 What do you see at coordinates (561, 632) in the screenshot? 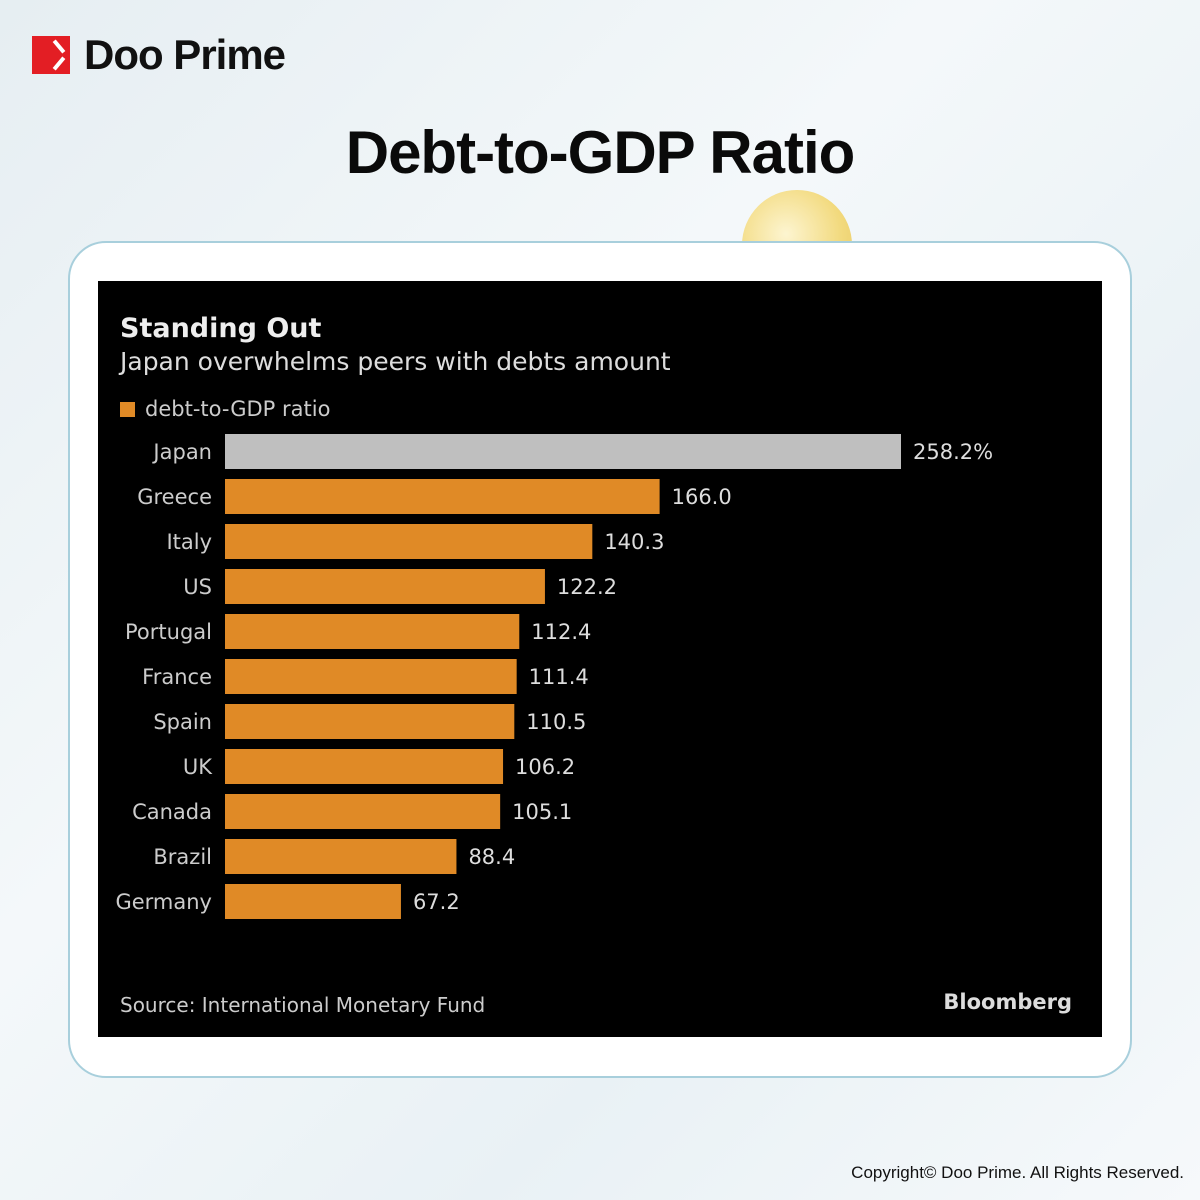
I see `value-label: 112.4` at bounding box center [561, 632].